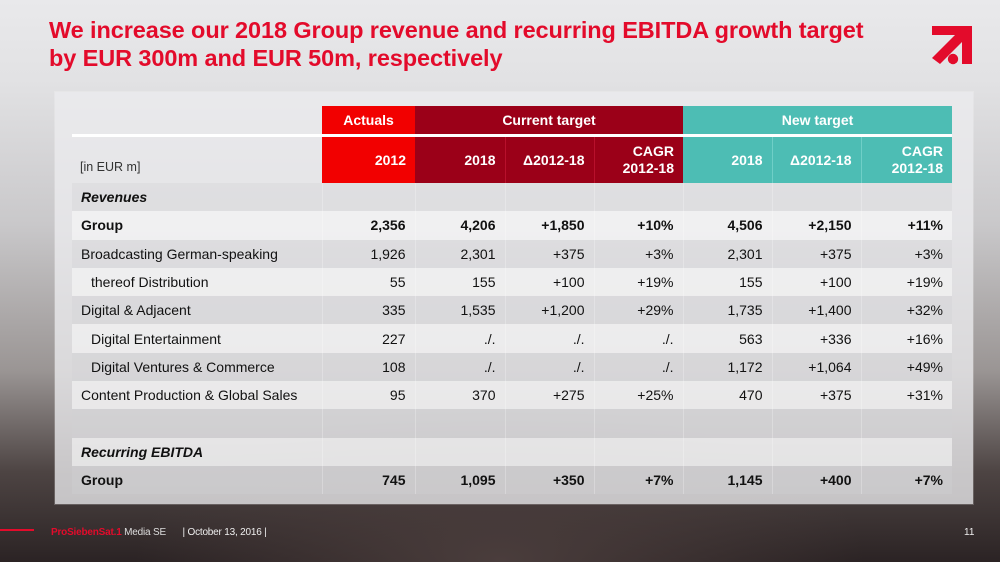  I want to click on cell-actuals-2012: 745, so click(368, 480).